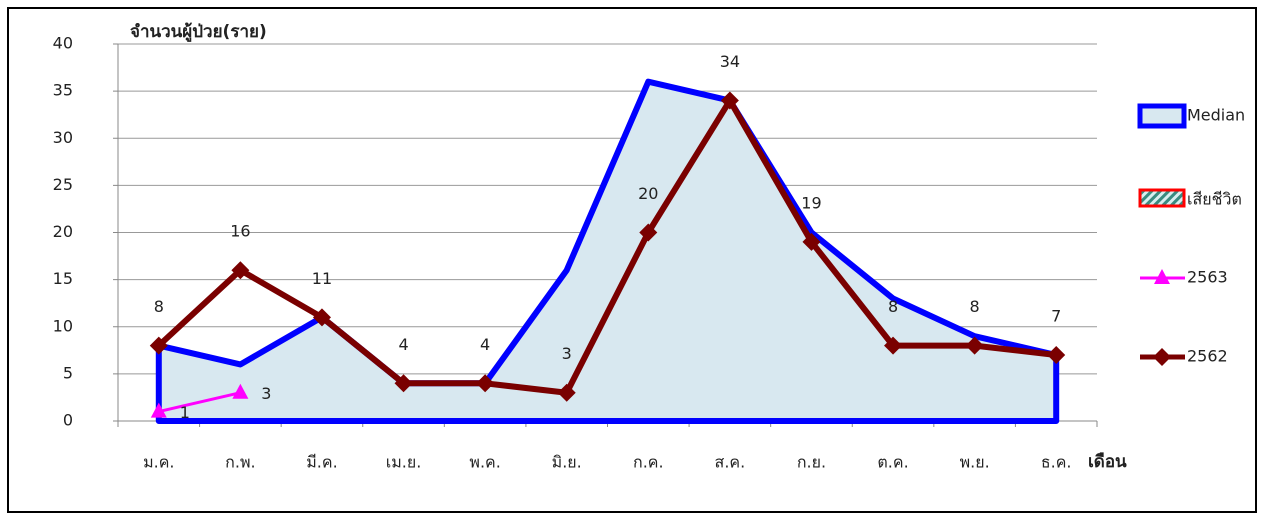 The image size is (1264, 518). I want to click on y-axis-title: จำนวนผู้ป่วย(ราย), so click(198, 32).